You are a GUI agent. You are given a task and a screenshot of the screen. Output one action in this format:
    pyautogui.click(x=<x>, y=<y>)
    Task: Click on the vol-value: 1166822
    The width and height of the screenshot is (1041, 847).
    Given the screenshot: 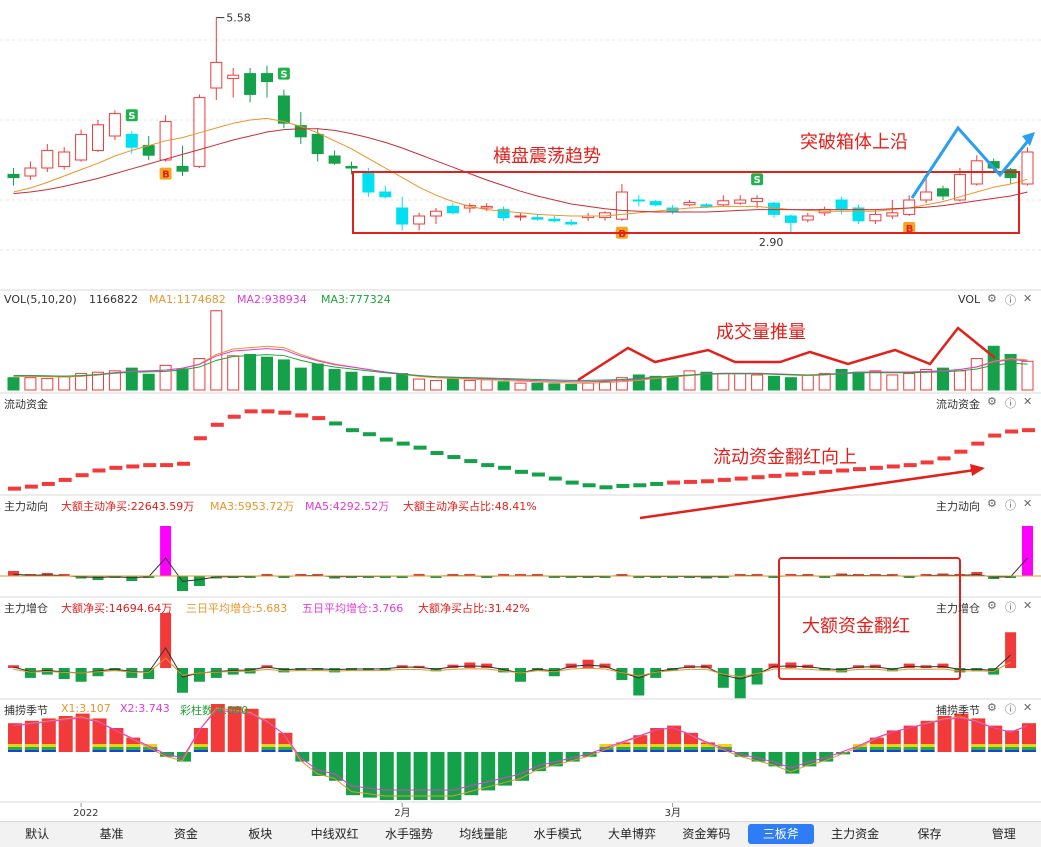 What is the action you would take?
    pyautogui.click(x=113, y=299)
    